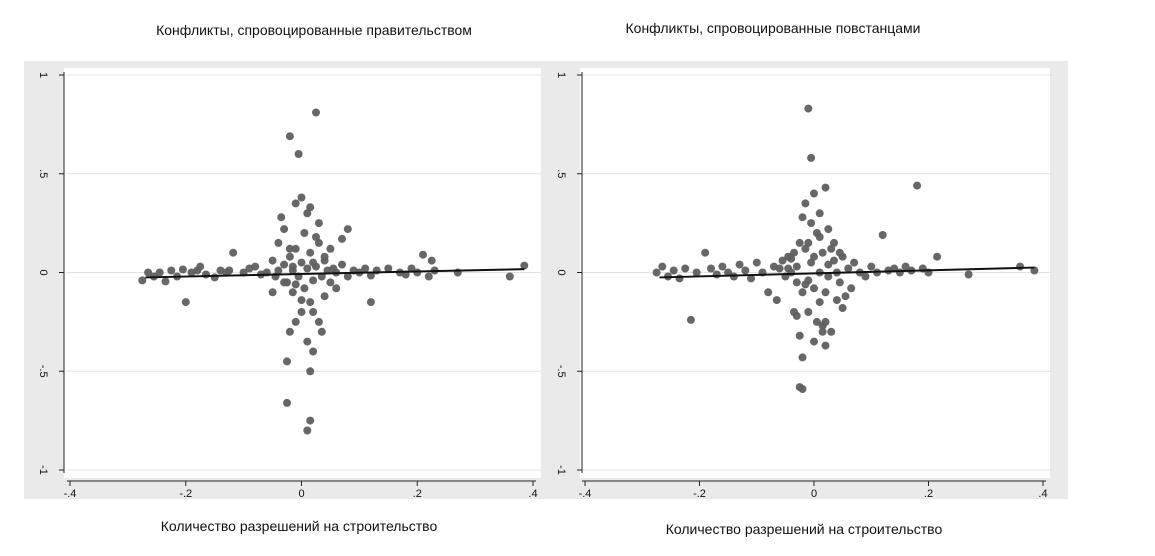 The height and width of the screenshot is (556, 1155). What do you see at coordinates (561, 75) in the screenshot?
I see `y-tick-label: 1` at bounding box center [561, 75].